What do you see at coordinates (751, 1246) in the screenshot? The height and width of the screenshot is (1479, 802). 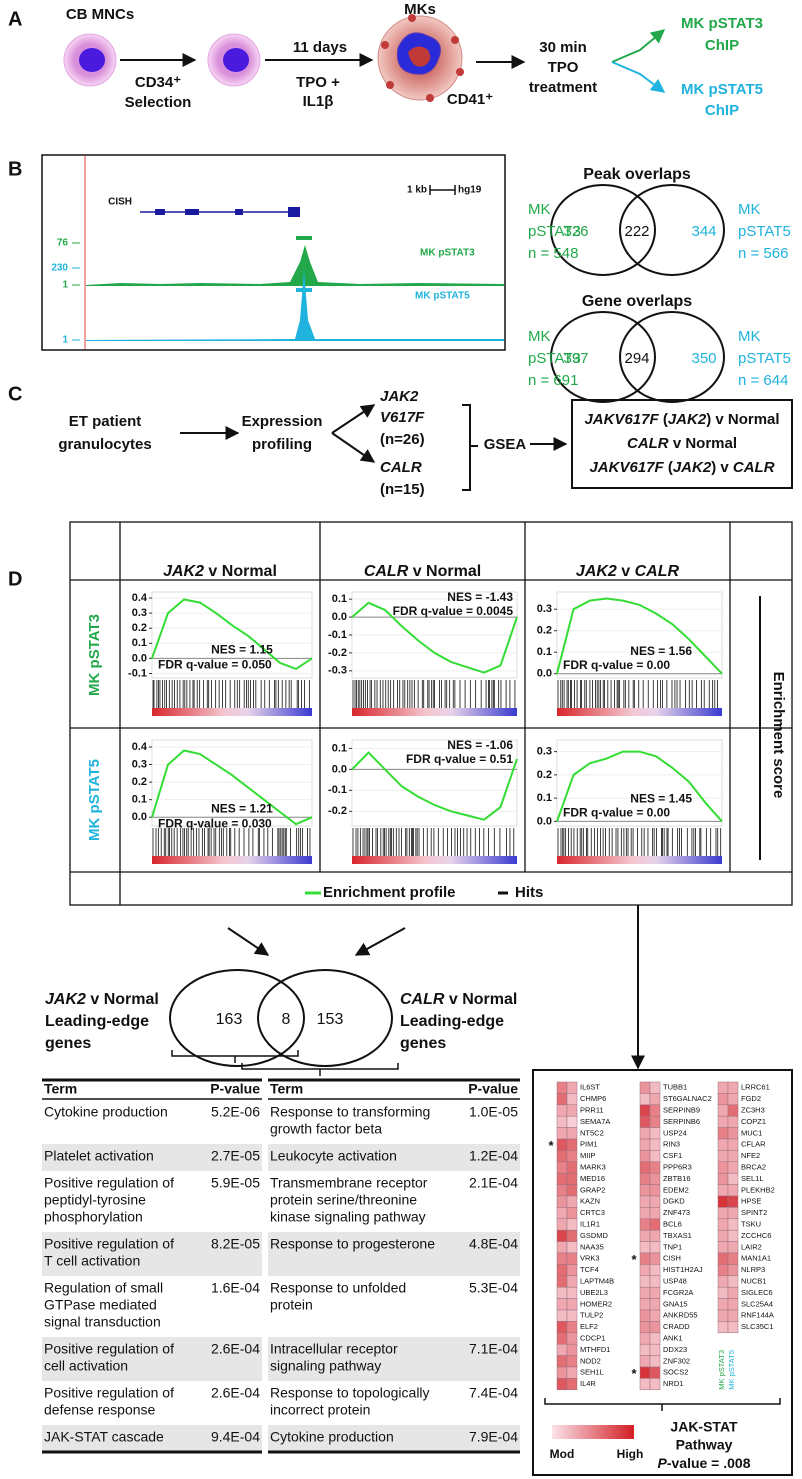 I see `gene-label: LAIR2` at bounding box center [751, 1246].